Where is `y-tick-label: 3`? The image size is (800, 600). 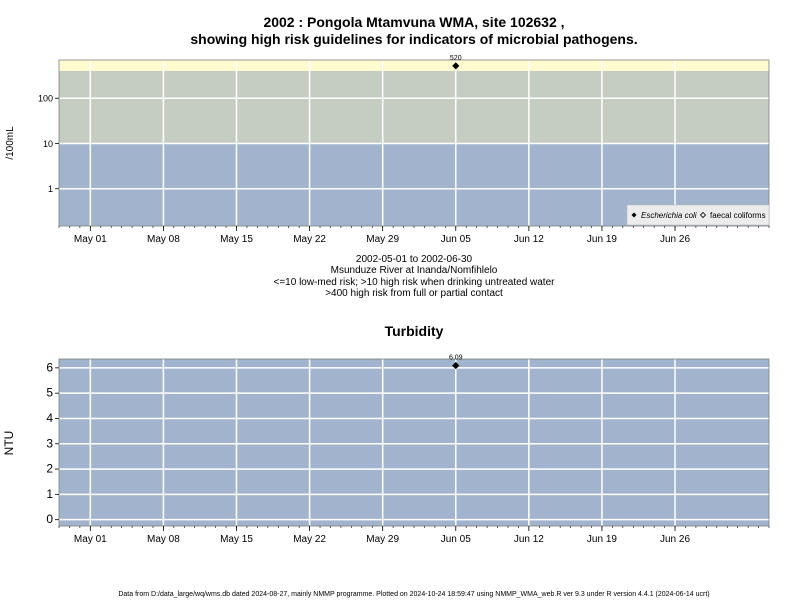 y-tick-label: 3 is located at coordinates (49, 443).